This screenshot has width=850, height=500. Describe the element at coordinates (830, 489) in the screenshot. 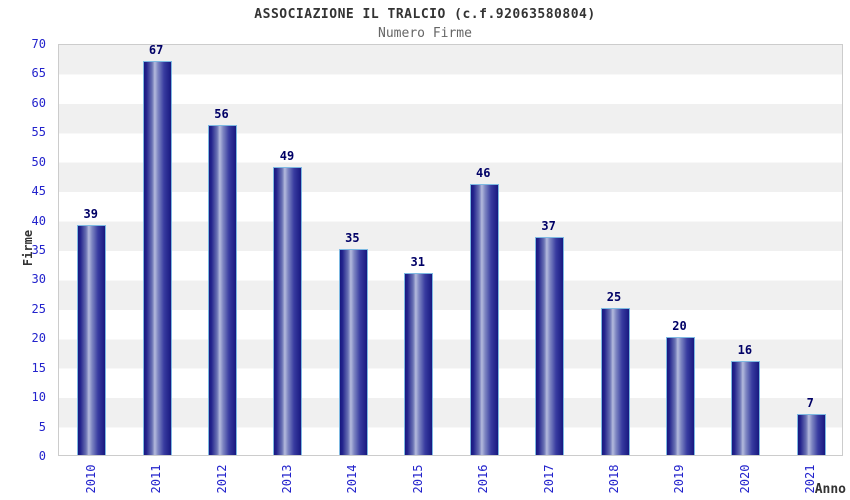

I see `x-axis-title: Anno` at that location.